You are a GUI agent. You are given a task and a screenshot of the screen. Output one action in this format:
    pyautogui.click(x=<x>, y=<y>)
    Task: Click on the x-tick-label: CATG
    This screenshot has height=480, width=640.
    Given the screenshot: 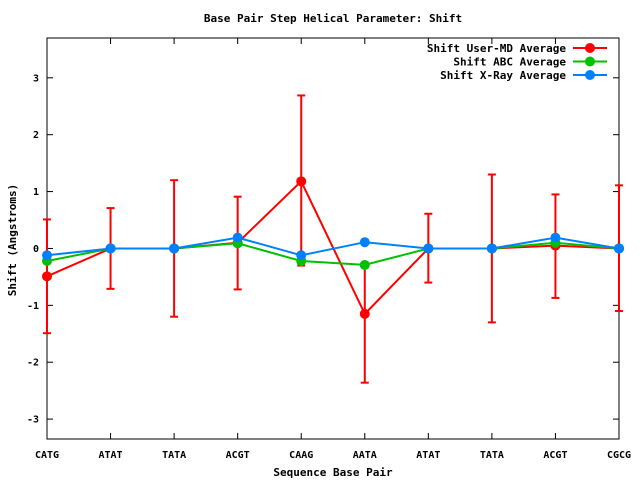 What is the action you would take?
    pyautogui.click(x=47, y=455)
    